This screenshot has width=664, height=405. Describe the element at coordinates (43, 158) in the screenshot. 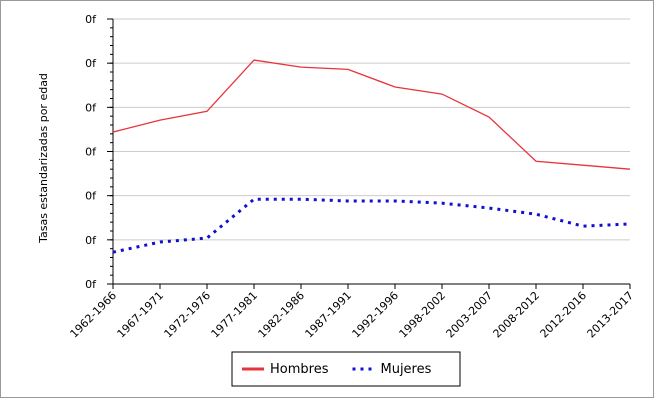

I see `y-axis-label: Tasas estandarizadas por edad` at that location.